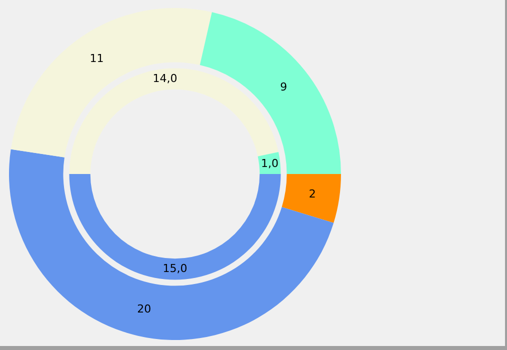 The height and width of the screenshot is (350, 507). I want to click on data-label: 20, so click(144, 309).